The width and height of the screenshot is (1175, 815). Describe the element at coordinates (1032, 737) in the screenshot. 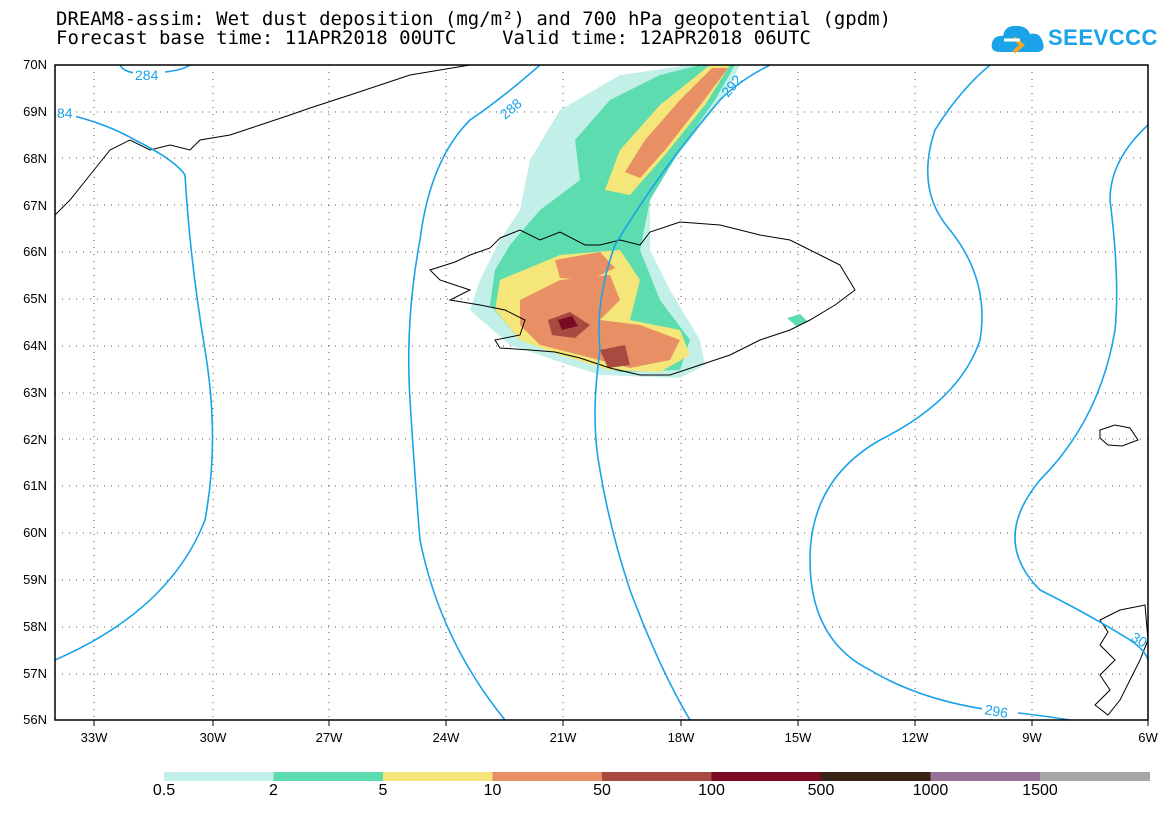

I see `lon-label: 9W` at that location.